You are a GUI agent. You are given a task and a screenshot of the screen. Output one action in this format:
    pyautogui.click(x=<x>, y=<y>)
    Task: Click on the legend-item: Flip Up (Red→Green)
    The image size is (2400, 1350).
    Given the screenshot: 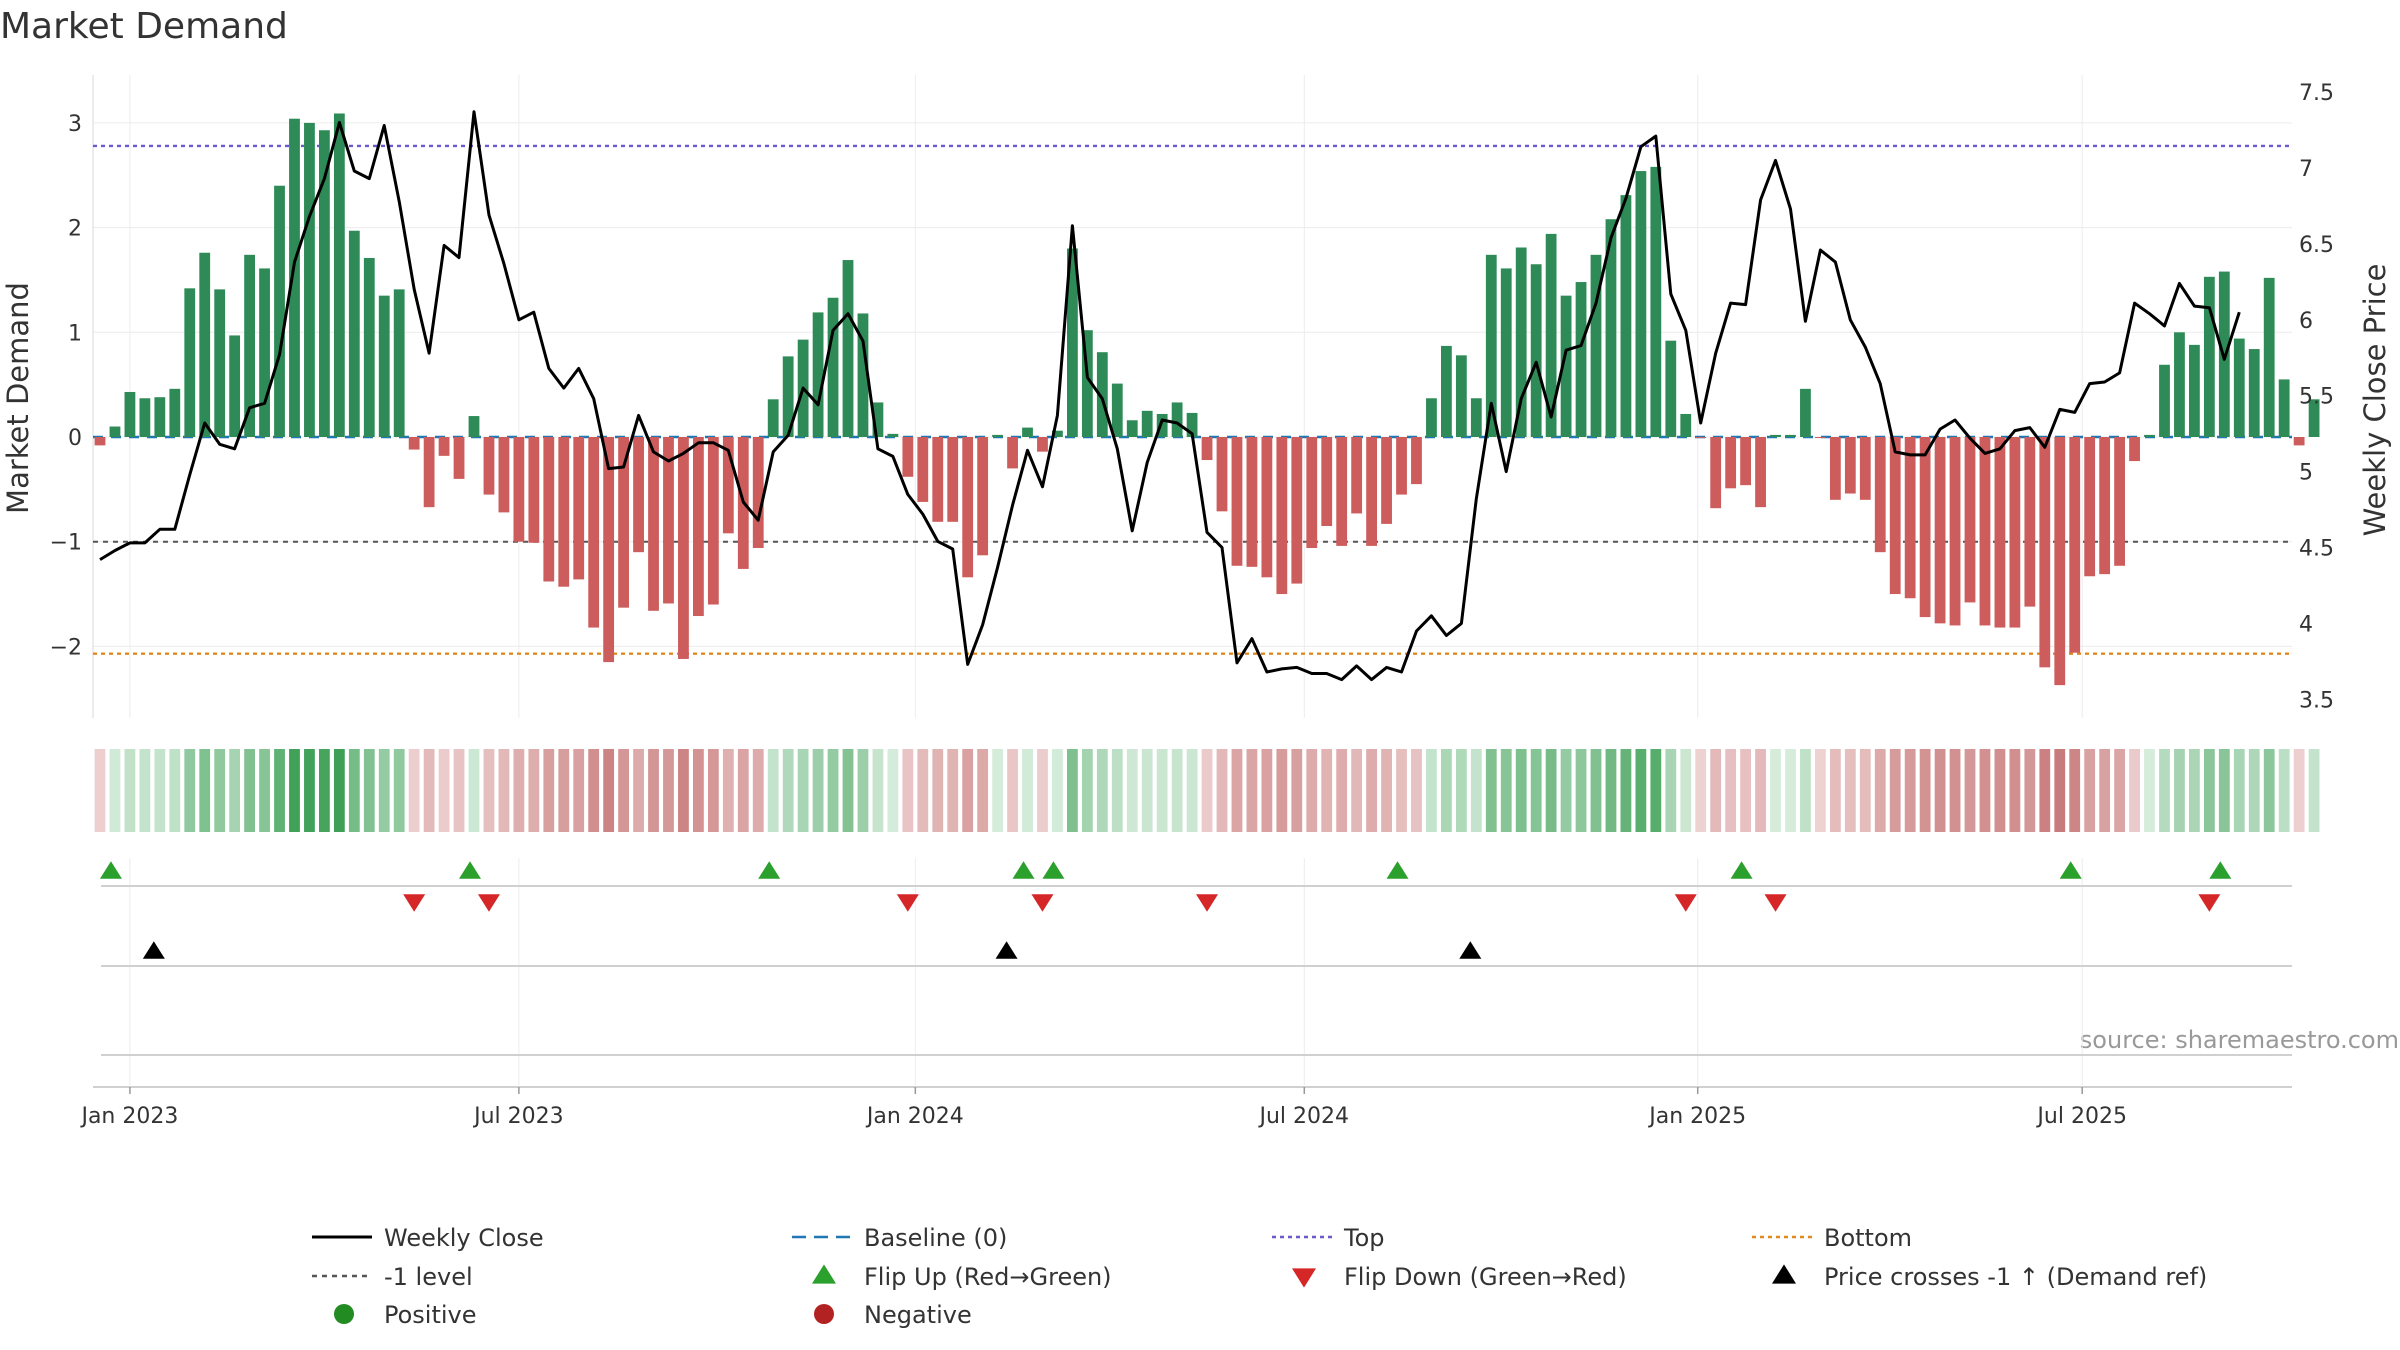 What is the action you would take?
    pyautogui.click(x=962, y=1277)
    